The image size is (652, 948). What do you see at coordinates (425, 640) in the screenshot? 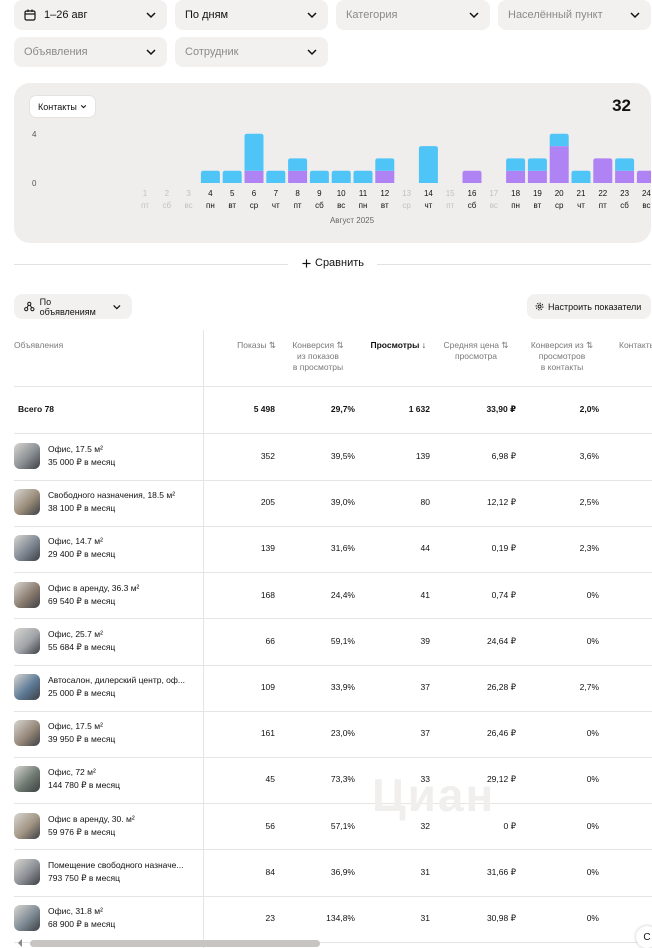
I see `cell-views: 39` at bounding box center [425, 640].